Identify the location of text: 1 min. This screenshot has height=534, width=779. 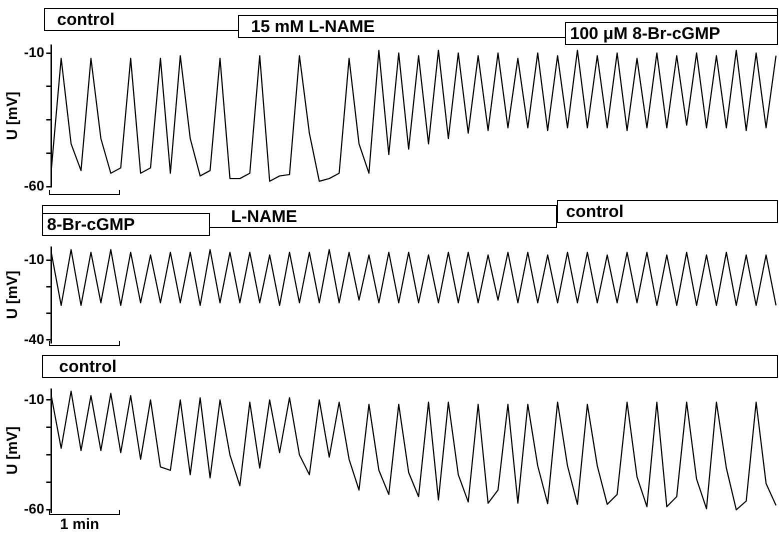
(80, 524).